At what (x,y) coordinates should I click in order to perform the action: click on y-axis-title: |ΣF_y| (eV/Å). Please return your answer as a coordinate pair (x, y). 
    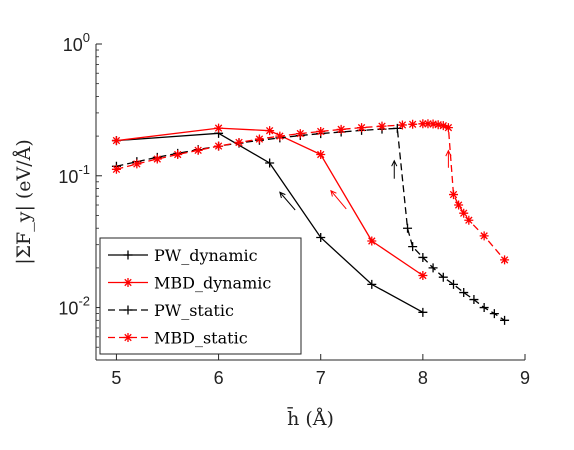
    Looking at the image, I should click on (24, 202).